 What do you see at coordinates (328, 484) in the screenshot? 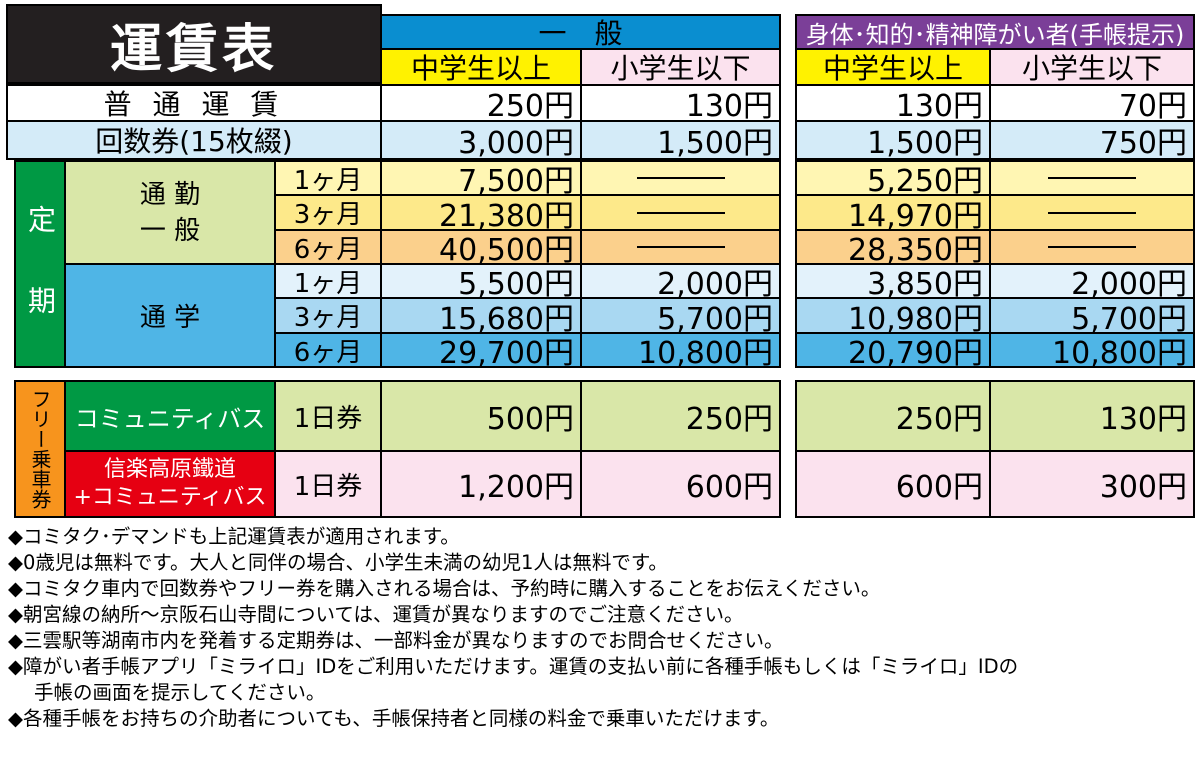
I see `shigaraki-ticket: 1日券` at bounding box center [328, 484].